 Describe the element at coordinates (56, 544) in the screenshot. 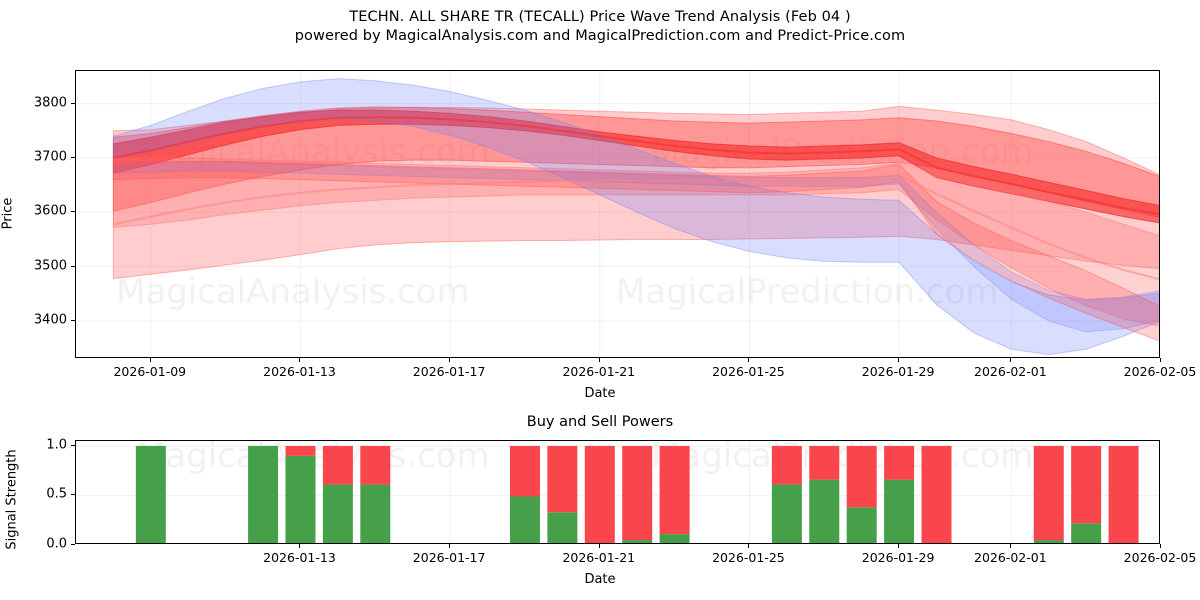

I see `power-y-tick-label: 0.0` at that location.